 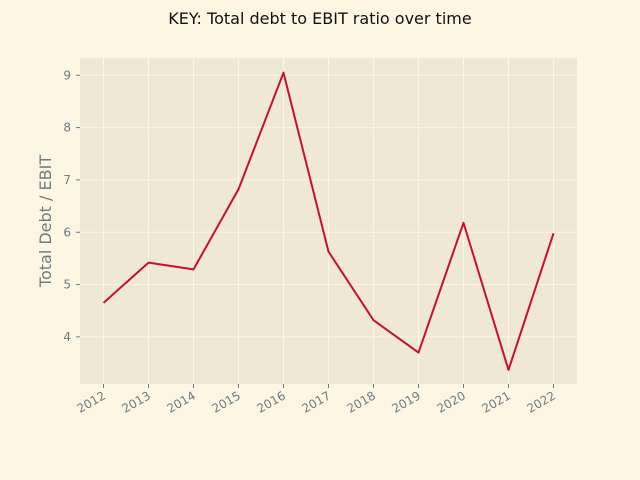 I want to click on x-tick-label: 2015, so click(x=226, y=401).